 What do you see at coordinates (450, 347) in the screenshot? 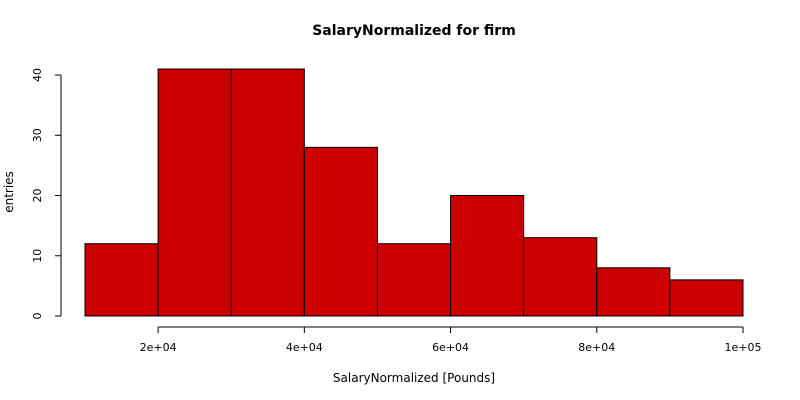
I see `x-tick-label: 6e+04` at bounding box center [450, 347].